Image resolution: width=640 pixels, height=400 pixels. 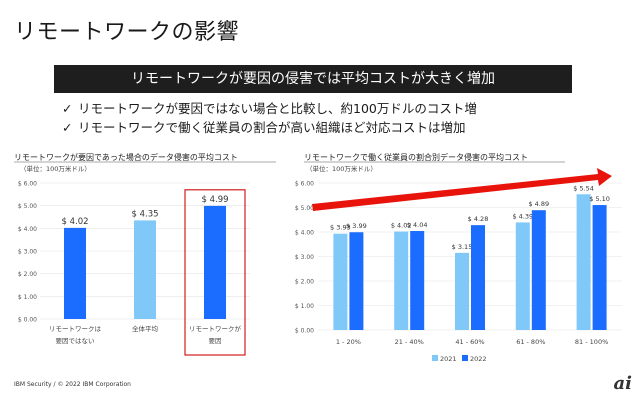 I want to click on ai-logo: ai, so click(x=622, y=383).